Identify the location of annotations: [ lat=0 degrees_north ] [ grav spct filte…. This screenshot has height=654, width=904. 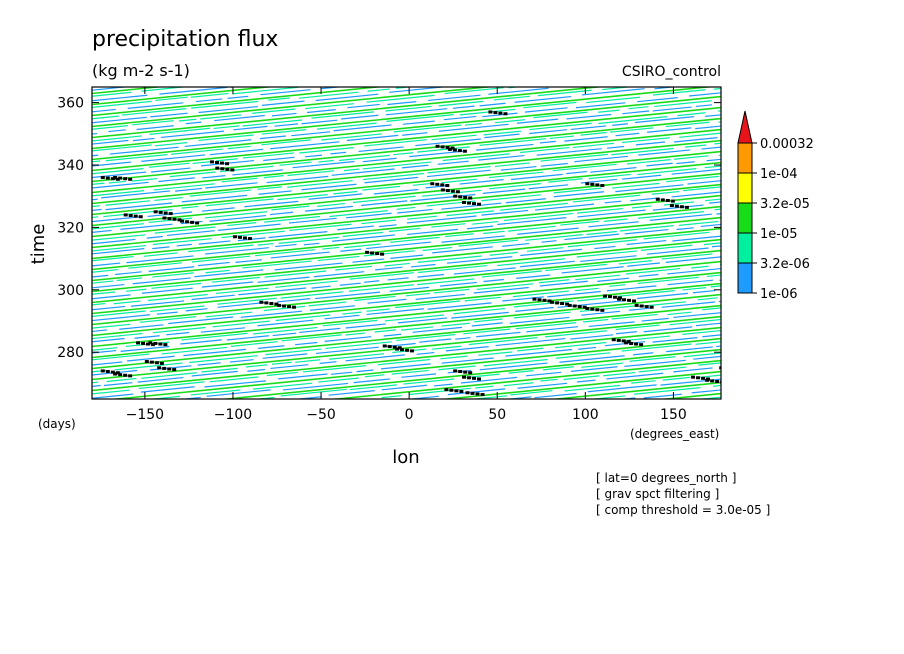
(683, 494).